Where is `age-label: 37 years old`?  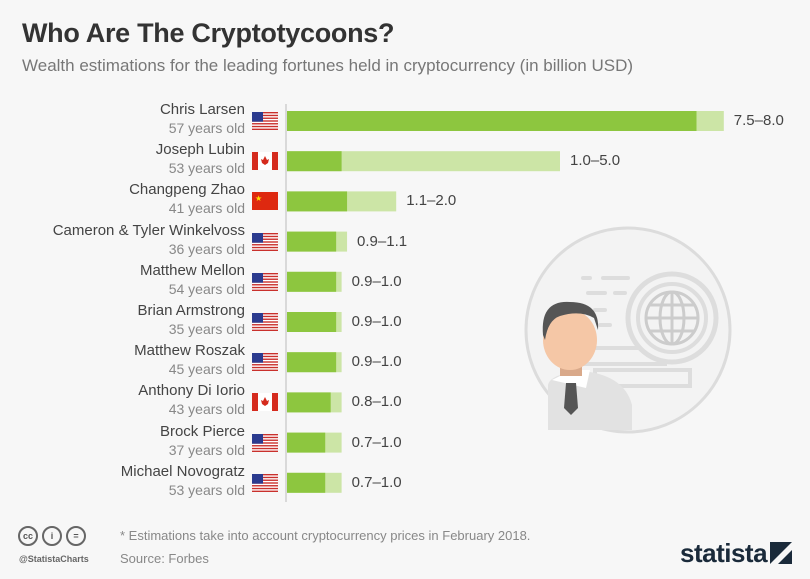
age-label: 37 years old is located at coordinates (206, 449).